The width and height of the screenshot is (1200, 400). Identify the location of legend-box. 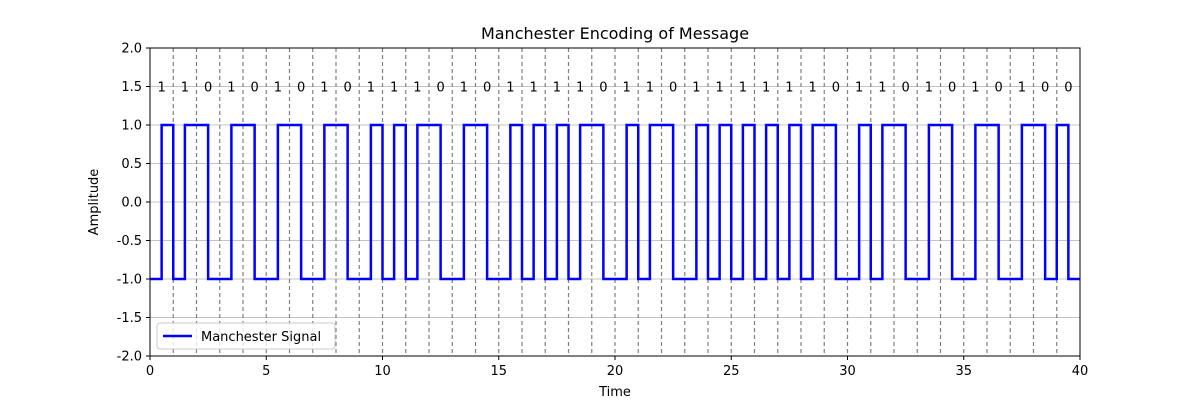
(246, 336).